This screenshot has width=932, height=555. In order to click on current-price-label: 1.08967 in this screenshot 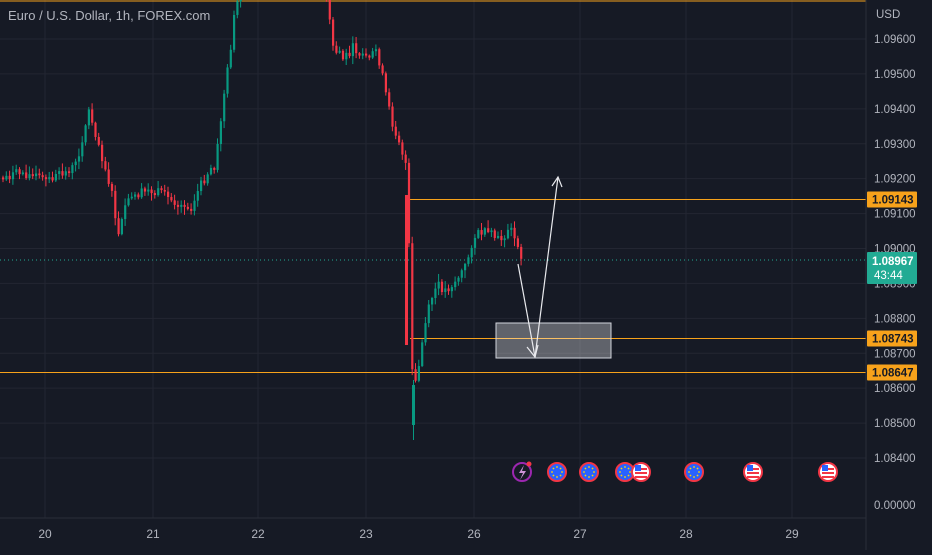, I will do `click(893, 262)`.